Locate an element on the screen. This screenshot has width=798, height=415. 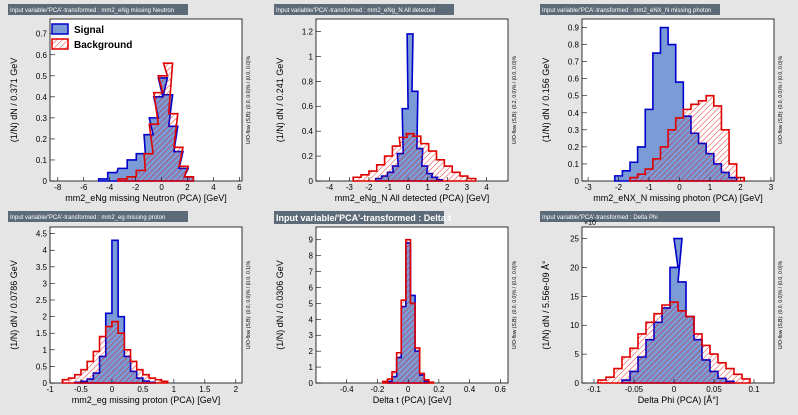
x-tick-label: 4 is located at coordinates (486, 187).